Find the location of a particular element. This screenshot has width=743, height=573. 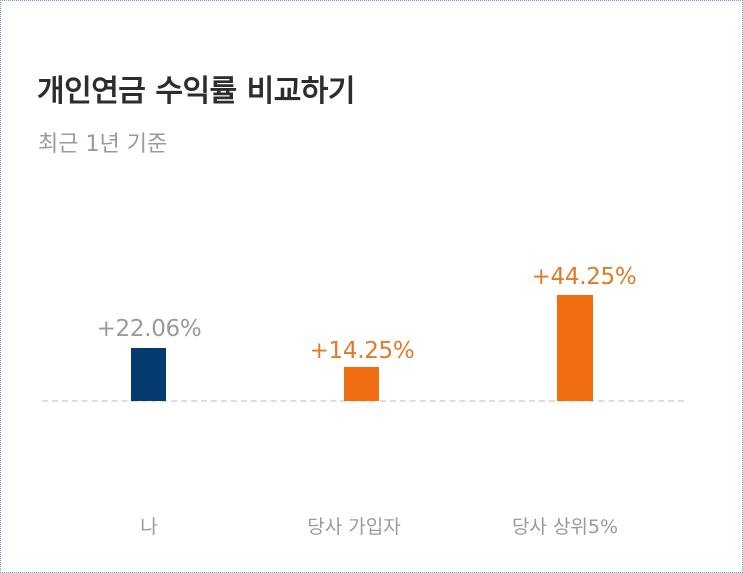

bar-company-members is located at coordinates (361, 384).